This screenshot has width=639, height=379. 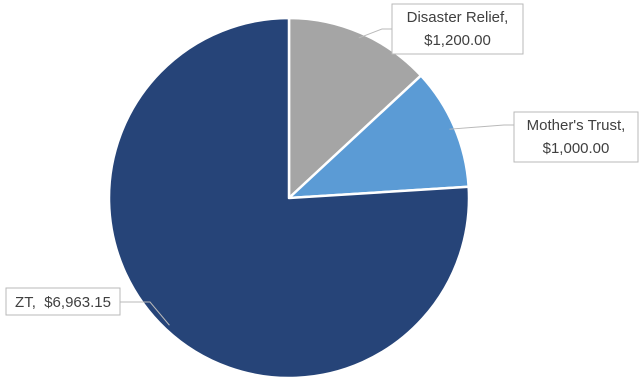 What do you see at coordinates (378, 137) in the screenshot?
I see `pie-slice-mother-s-trust` at bounding box center [378, 137].